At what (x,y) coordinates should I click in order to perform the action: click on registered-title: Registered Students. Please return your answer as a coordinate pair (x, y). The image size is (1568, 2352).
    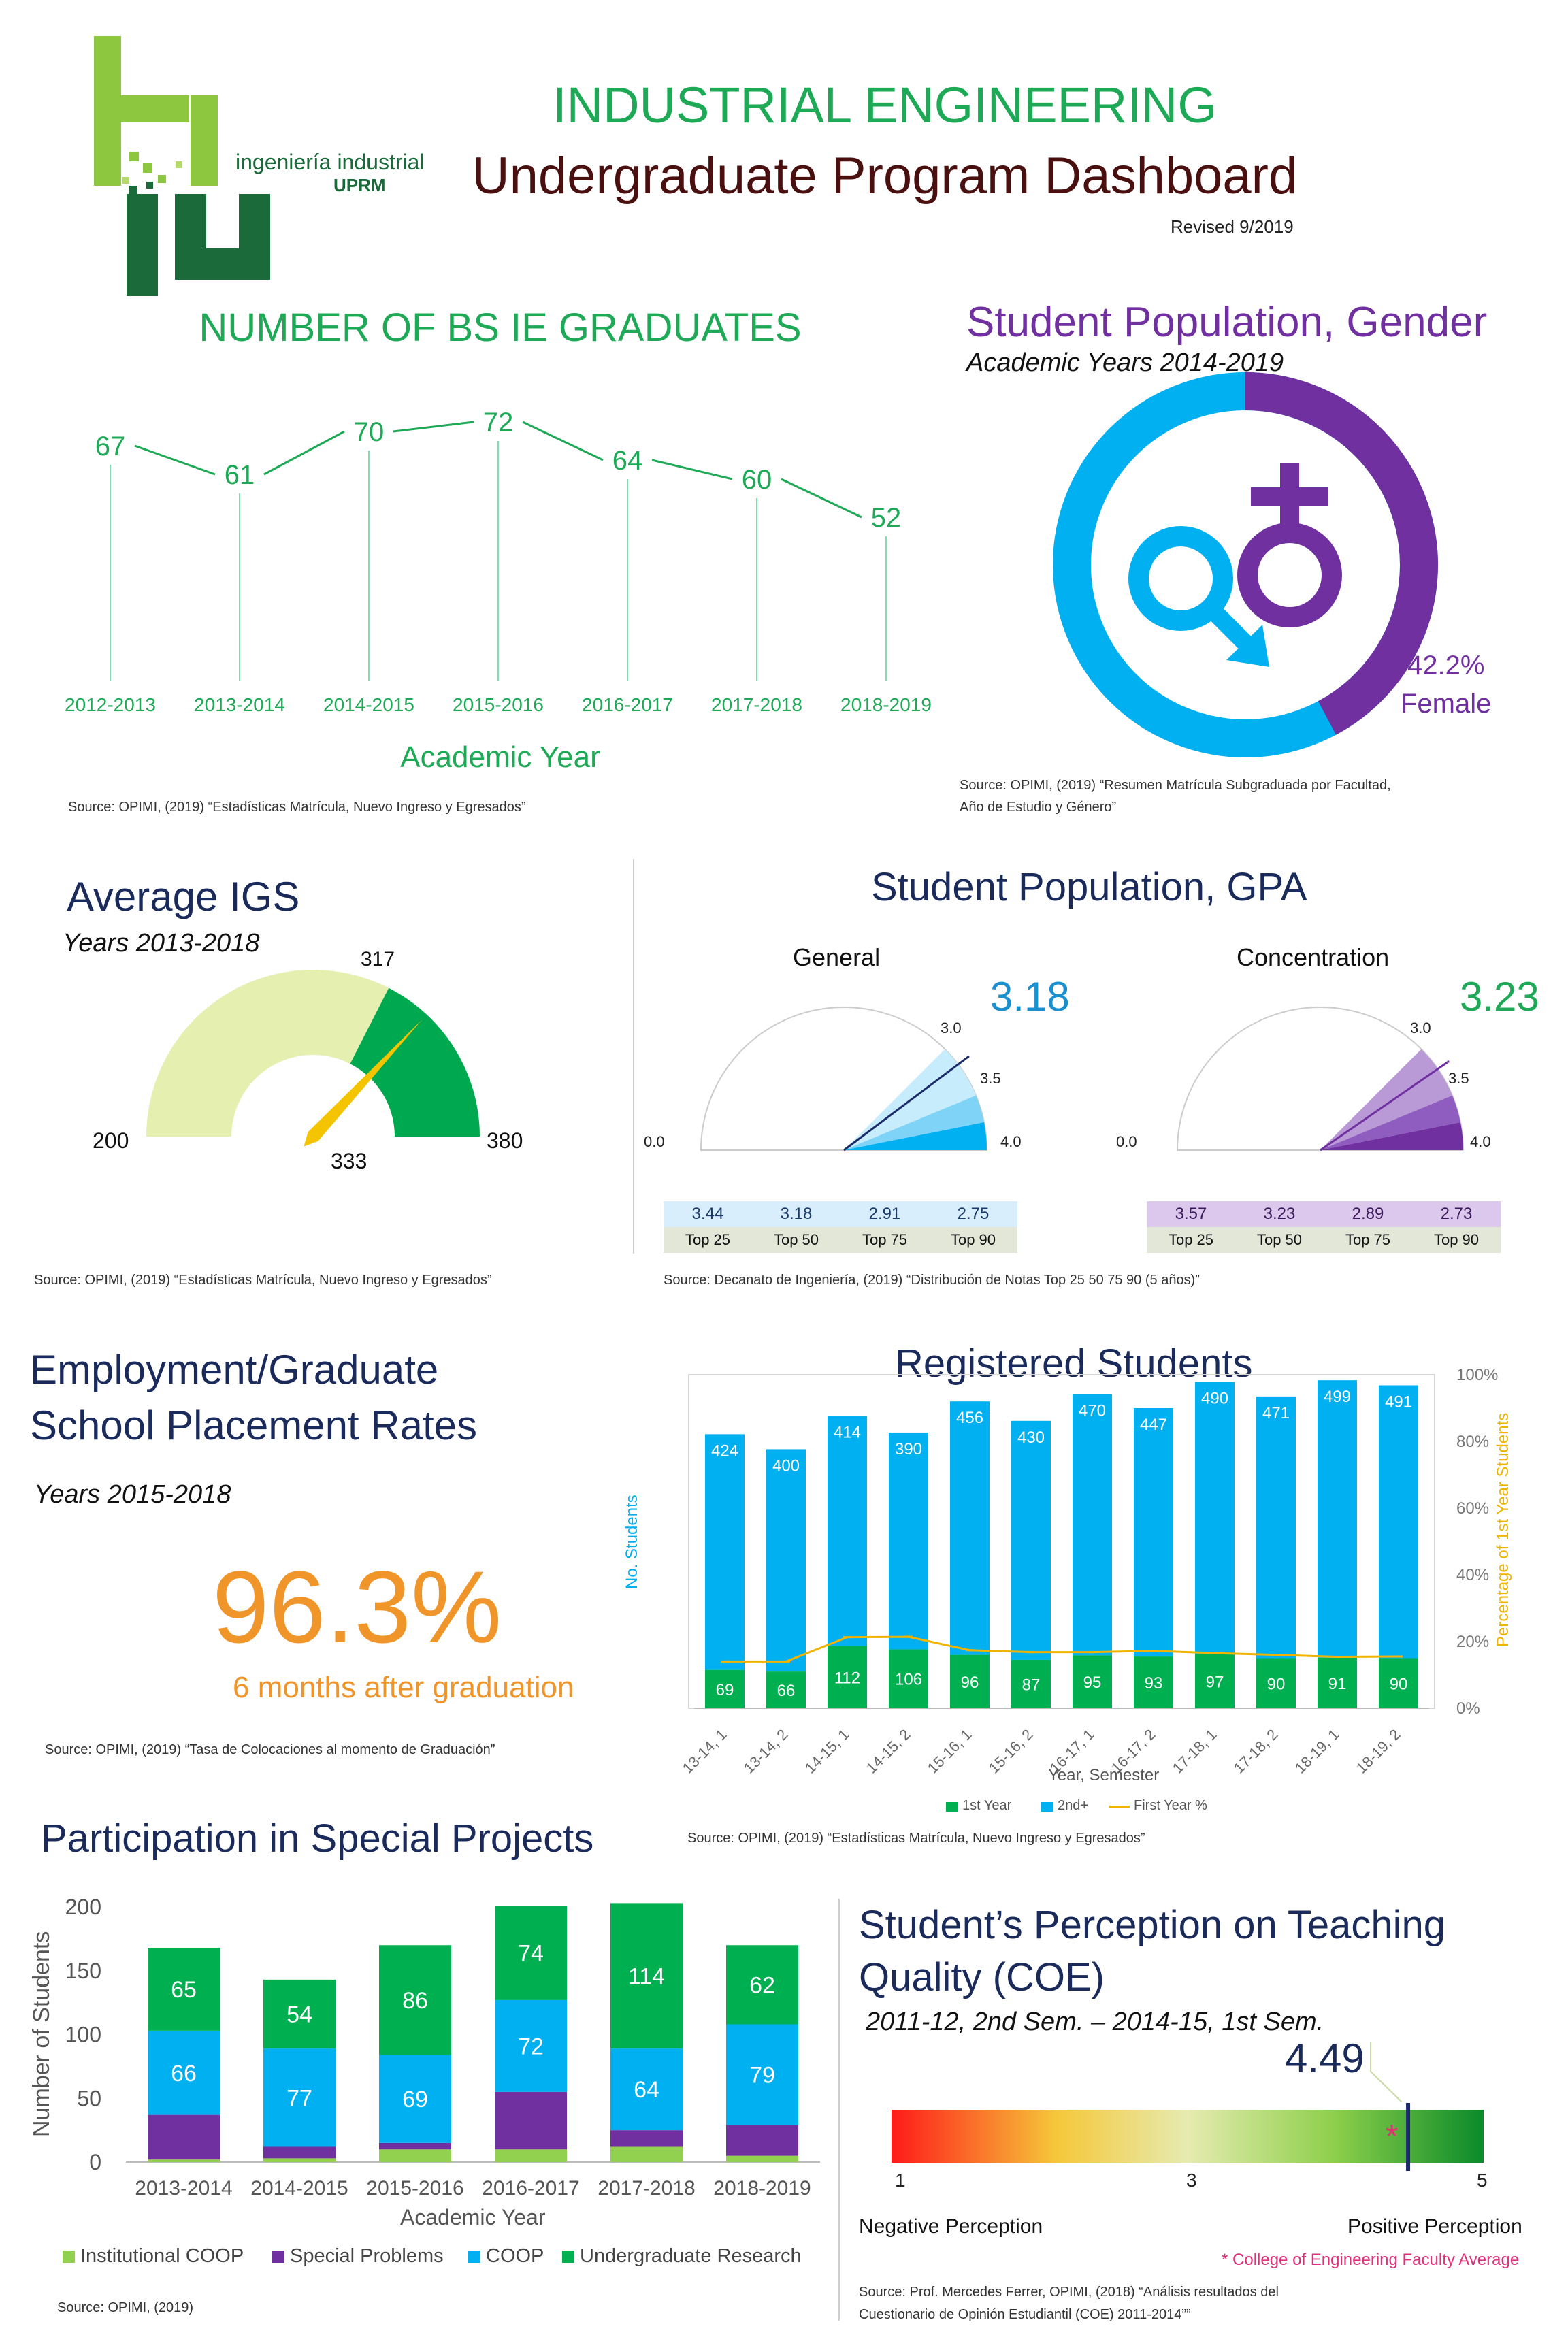
    Looking at the image, I should click on (1074, 1364).